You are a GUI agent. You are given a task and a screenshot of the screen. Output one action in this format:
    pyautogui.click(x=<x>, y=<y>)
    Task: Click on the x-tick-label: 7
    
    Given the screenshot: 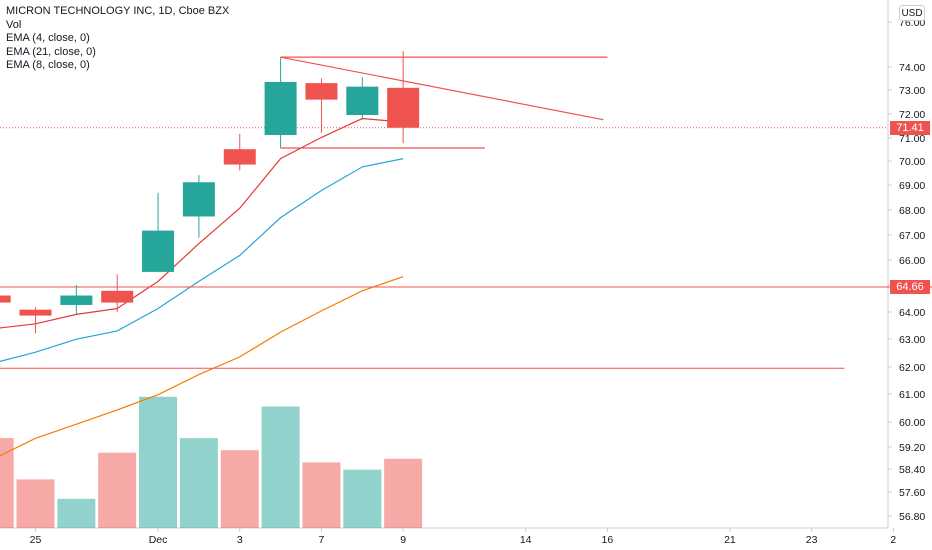 What is the action you would take?
    pyautogui.click(x=322, y=540)
    